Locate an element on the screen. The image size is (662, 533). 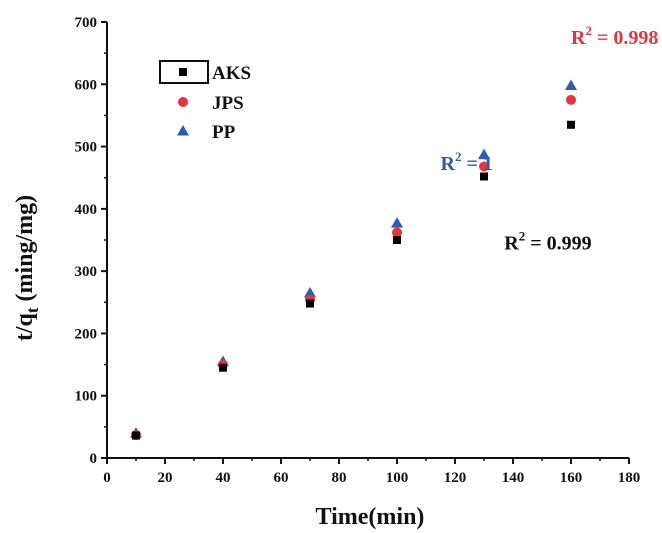
y-axis-title-unit: (ming/mg) is located at coordinates (25, 251).